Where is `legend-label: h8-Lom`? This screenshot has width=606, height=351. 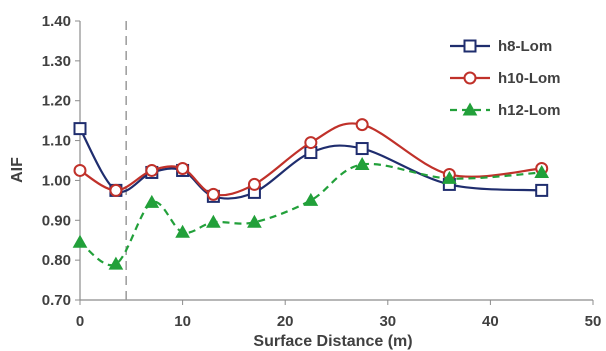
legend-label: h8-Lom is located at coordinates (525, 46).